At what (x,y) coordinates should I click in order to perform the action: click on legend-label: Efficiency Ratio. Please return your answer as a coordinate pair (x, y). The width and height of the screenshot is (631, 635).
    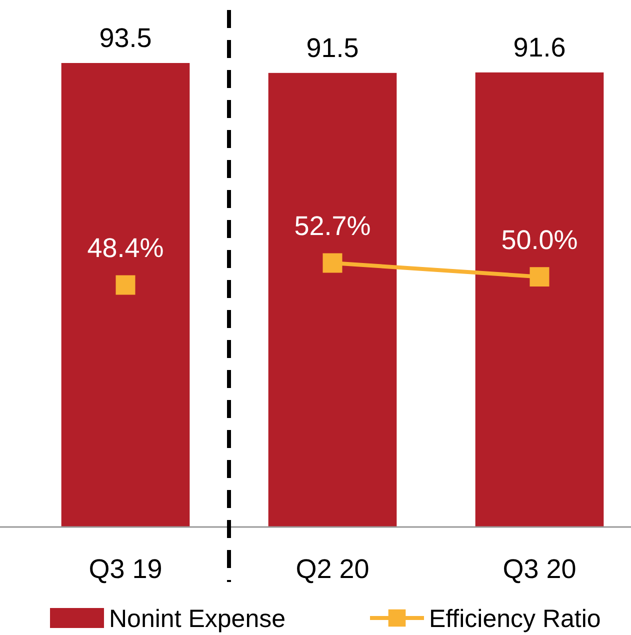
    Looking at the image, I should click on (515, 619).